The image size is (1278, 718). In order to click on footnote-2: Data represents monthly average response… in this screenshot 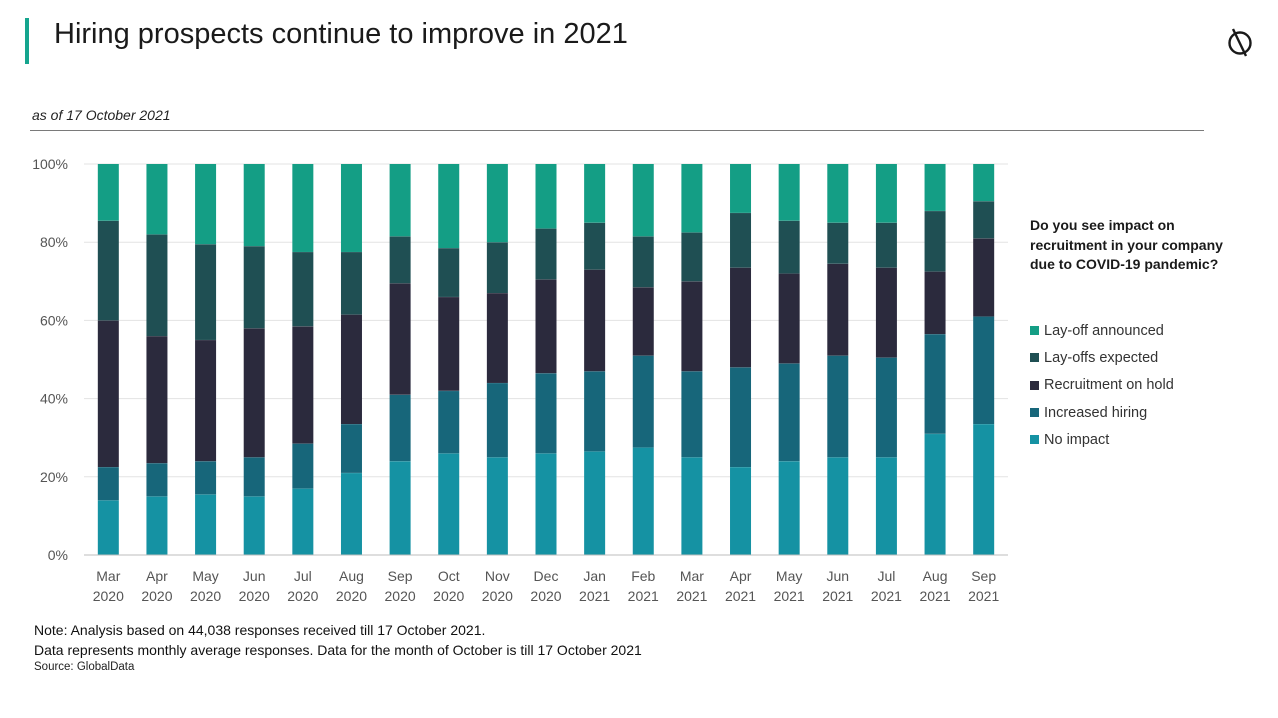, I will do `click(338, 650)`.